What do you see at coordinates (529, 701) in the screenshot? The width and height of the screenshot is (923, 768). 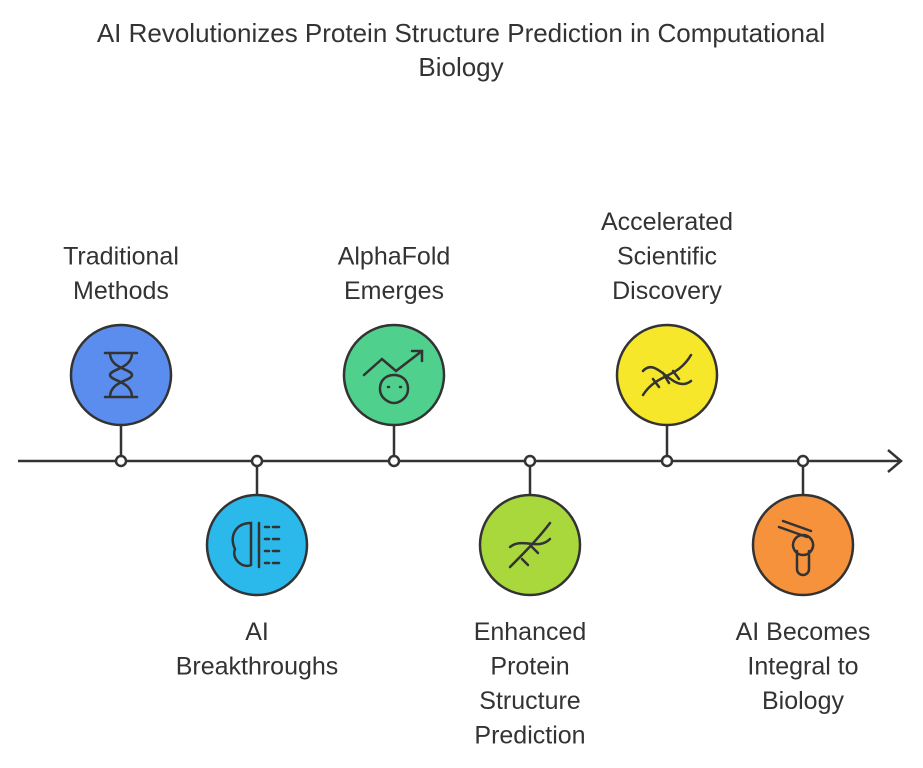 I see `node-label: Structure` at bounding box center [529, 701].